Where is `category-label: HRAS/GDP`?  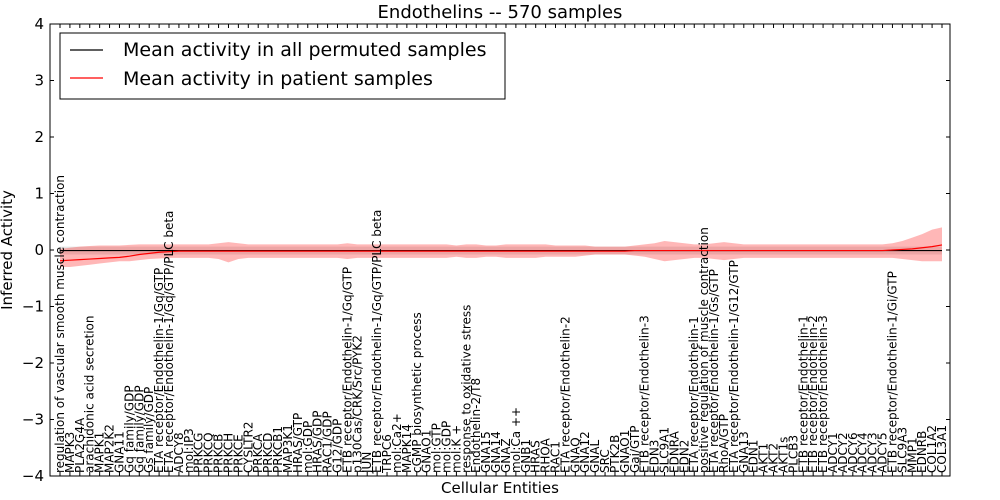
category-label: HRAS/GDP is located at coordinates (318, 441).